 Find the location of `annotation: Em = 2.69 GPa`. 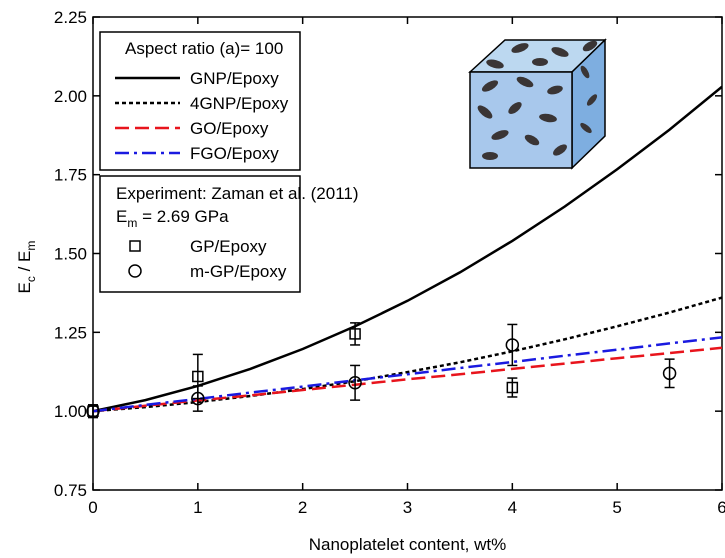

annotation: Em = 2.69 GPa is located at coordinates (172, 218).